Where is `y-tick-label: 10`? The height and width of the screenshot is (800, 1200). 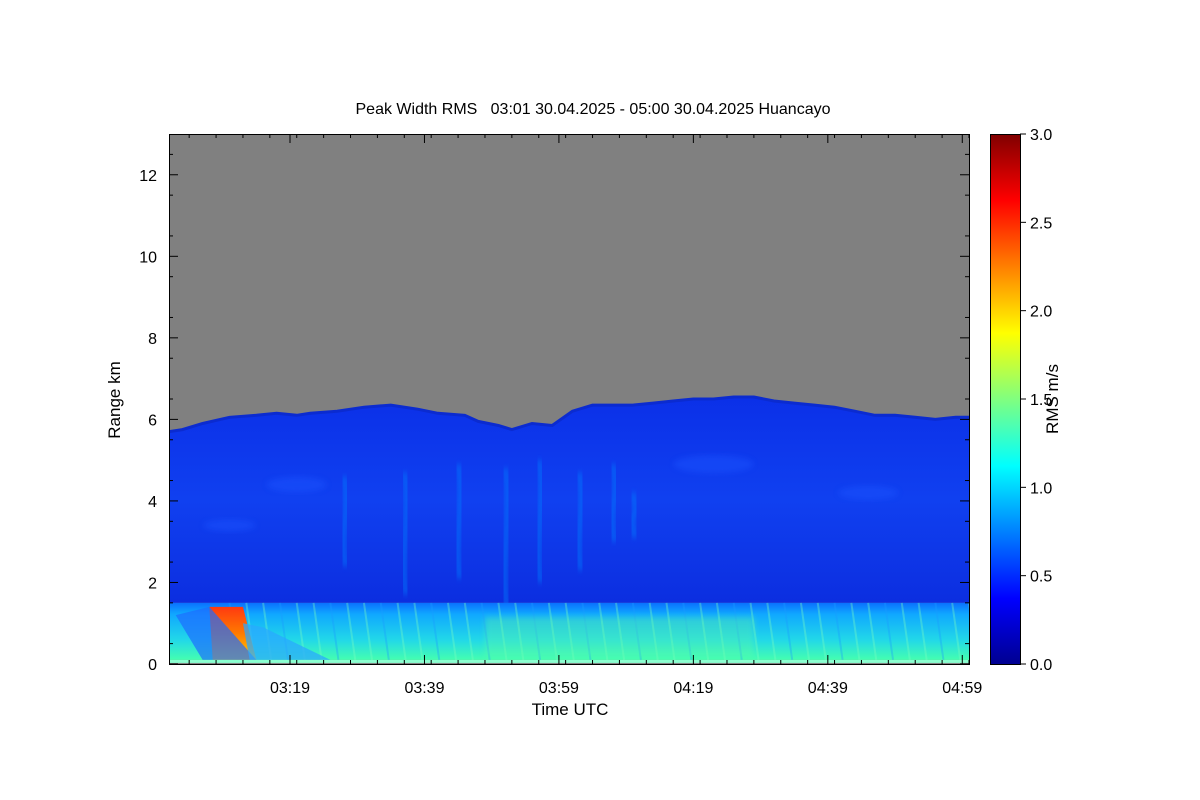
y-tick-label: 10 is located at coordinates (148, 257).